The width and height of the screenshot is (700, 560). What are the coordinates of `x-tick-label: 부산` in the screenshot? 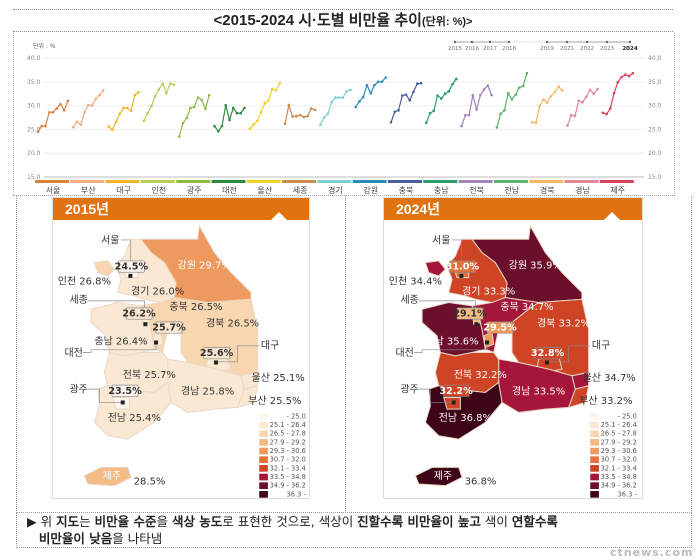 It's located at (88, 190).